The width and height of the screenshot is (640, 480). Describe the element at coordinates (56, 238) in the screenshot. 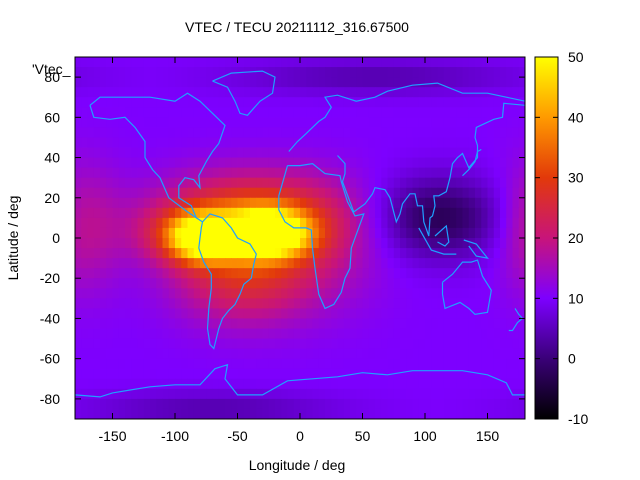

I see `y-tick-label: 0` at that location.